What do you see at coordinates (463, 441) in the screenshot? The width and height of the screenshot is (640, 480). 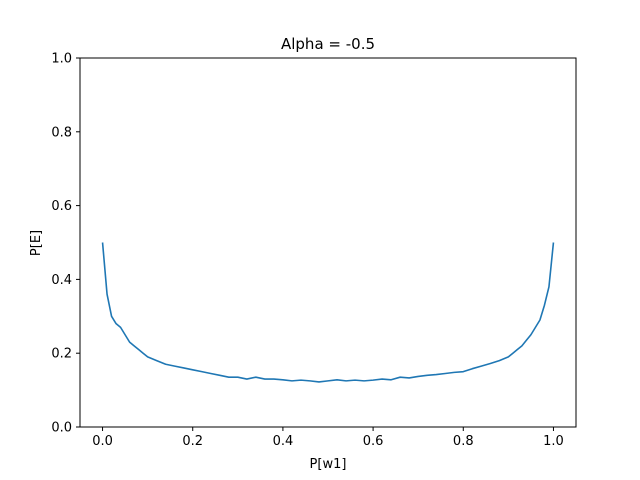 I see `x-tick-label: 0.8` at bounding box center [463, 441].